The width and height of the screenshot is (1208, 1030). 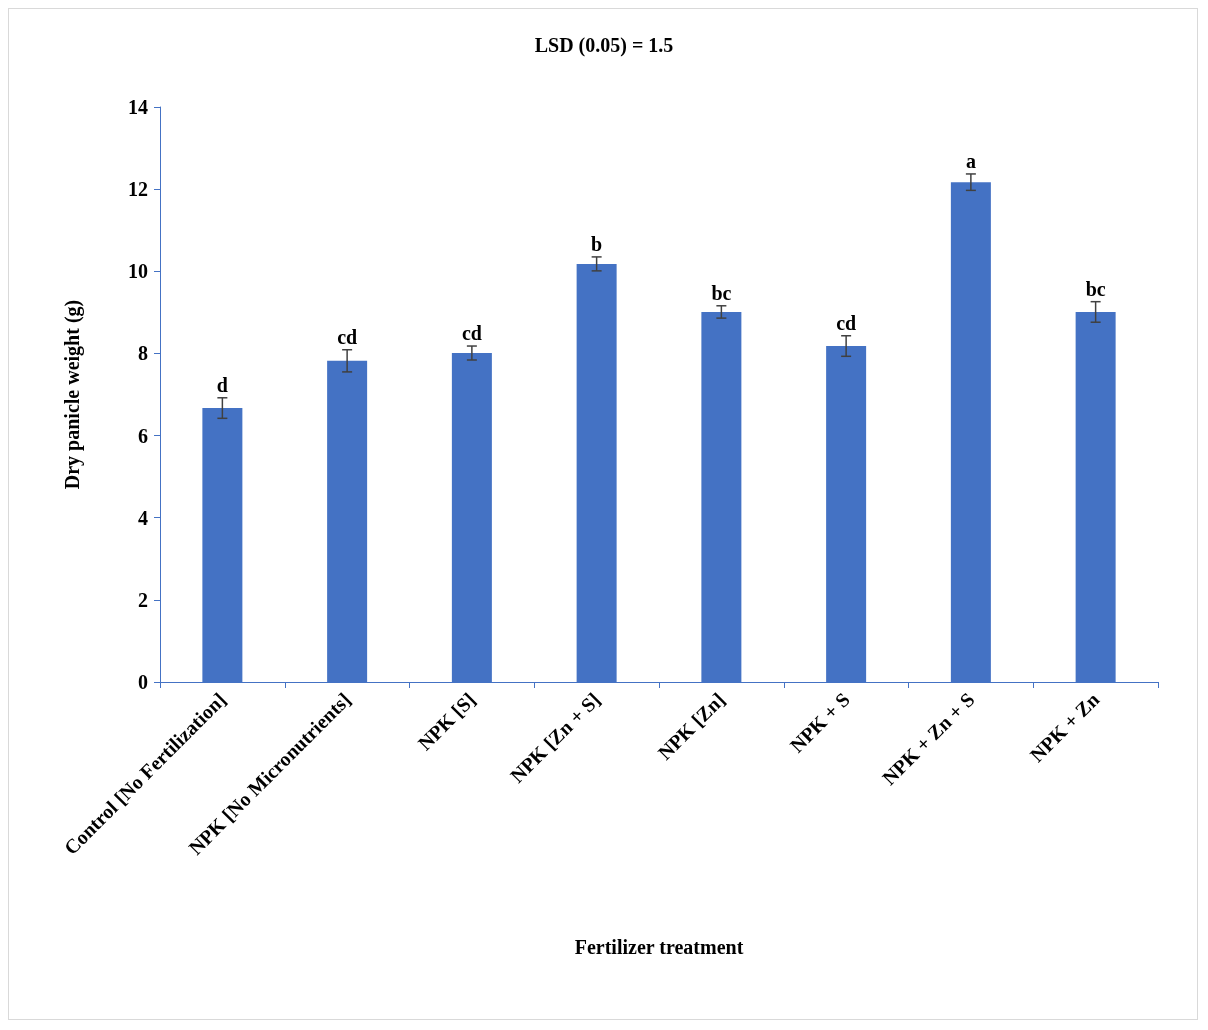 What do you see at coordinates (597, 243) in the screenshot?
I see `annotation: b` at bounding box center [597, 243].